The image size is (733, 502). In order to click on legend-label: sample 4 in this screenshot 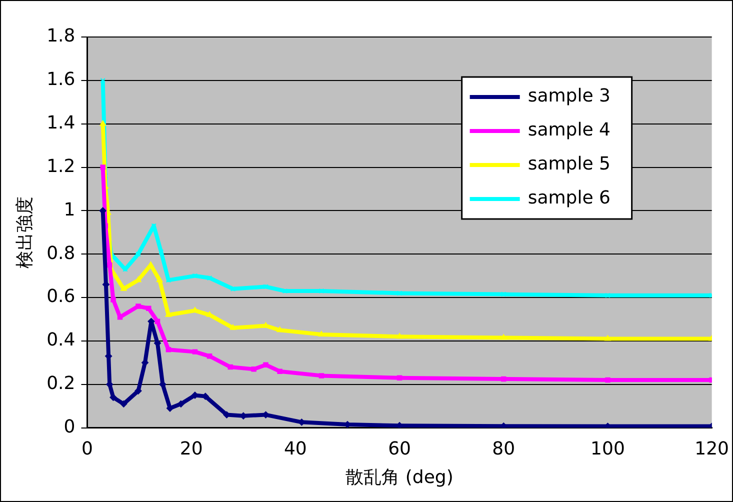, I will do `click(569, 130)`.